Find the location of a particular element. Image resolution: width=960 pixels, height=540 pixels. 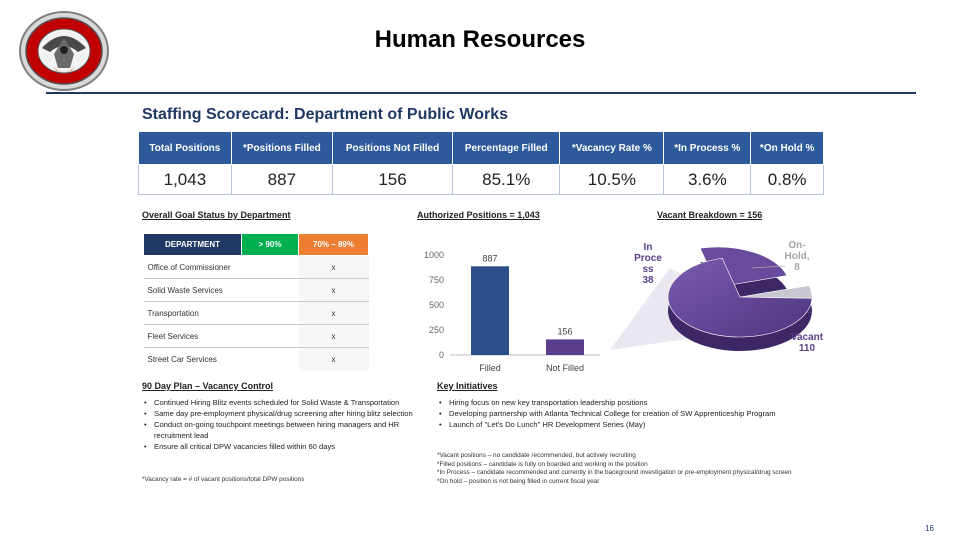

pie-label: ss is located at coordinates (648, 269).